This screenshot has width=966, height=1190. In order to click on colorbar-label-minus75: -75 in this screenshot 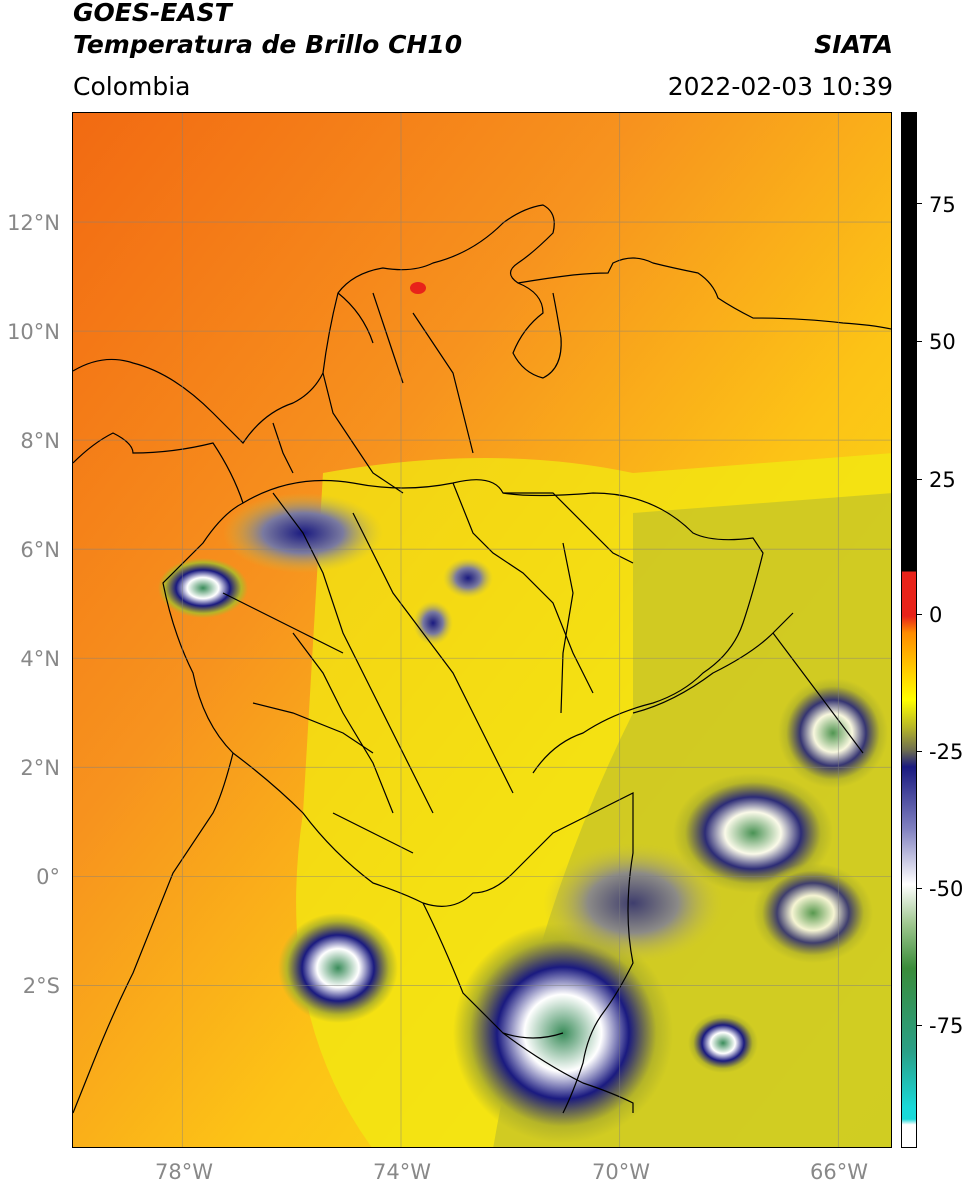, I will do `click(946, 1026)`.